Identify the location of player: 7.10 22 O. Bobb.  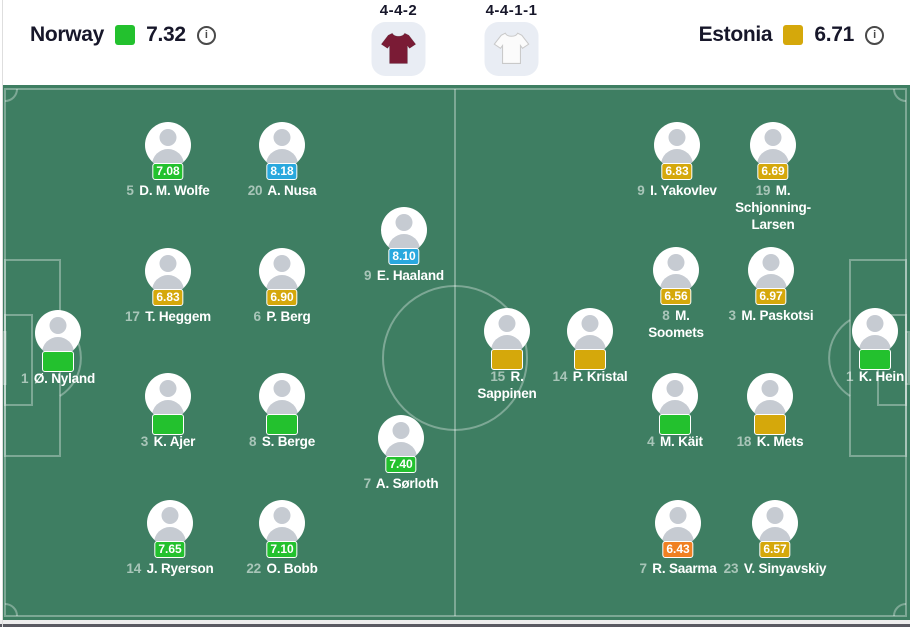
(282, 538).